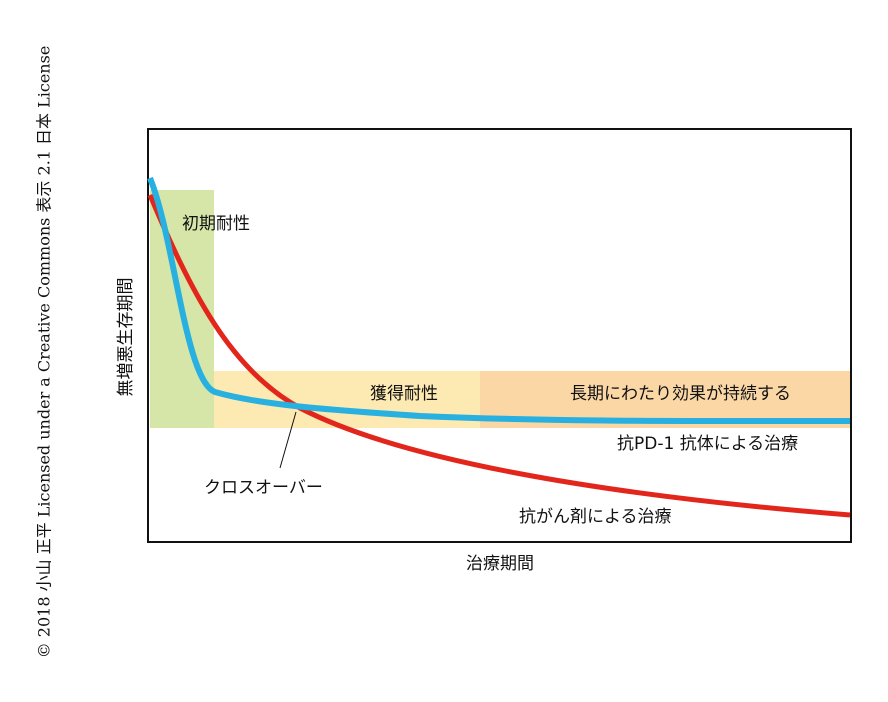 Image resolution: width=888 pixels, height=702 pixels. What do you see at coordinates (595, 517) in the screenshot?
I see `curve-label: 抗がん剤による治療` at bounding box center [595, 517].